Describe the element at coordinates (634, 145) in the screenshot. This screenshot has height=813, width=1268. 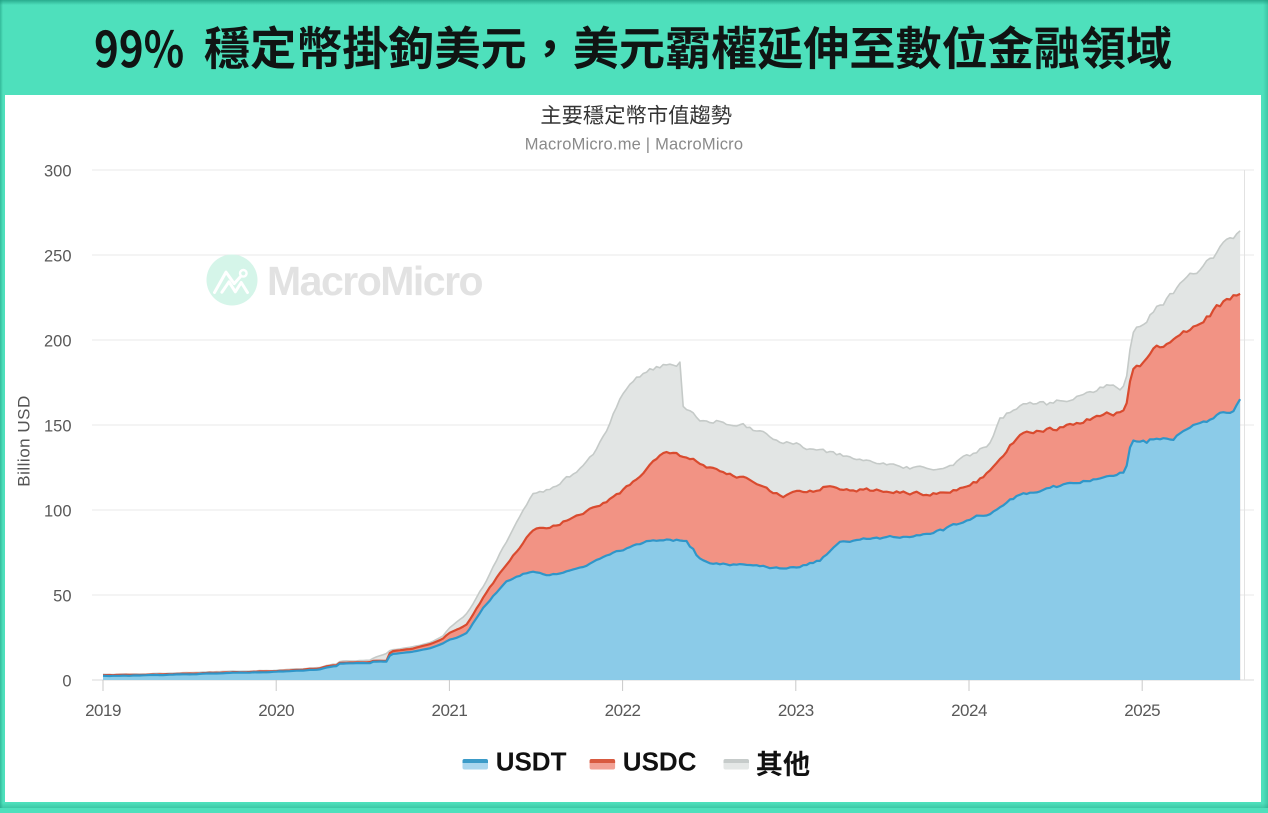
I see `svg-text: MacroMicro.me | MacroMicro` at that location.